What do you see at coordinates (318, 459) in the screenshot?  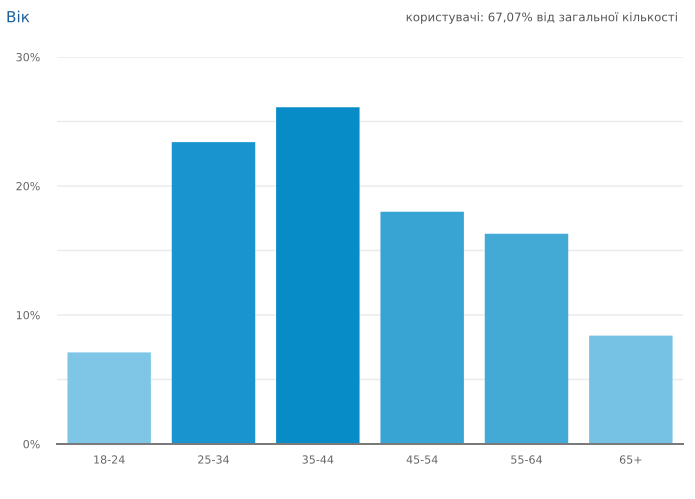 I see `x-tick-label: 35-44` at bounding box center [318, 459].